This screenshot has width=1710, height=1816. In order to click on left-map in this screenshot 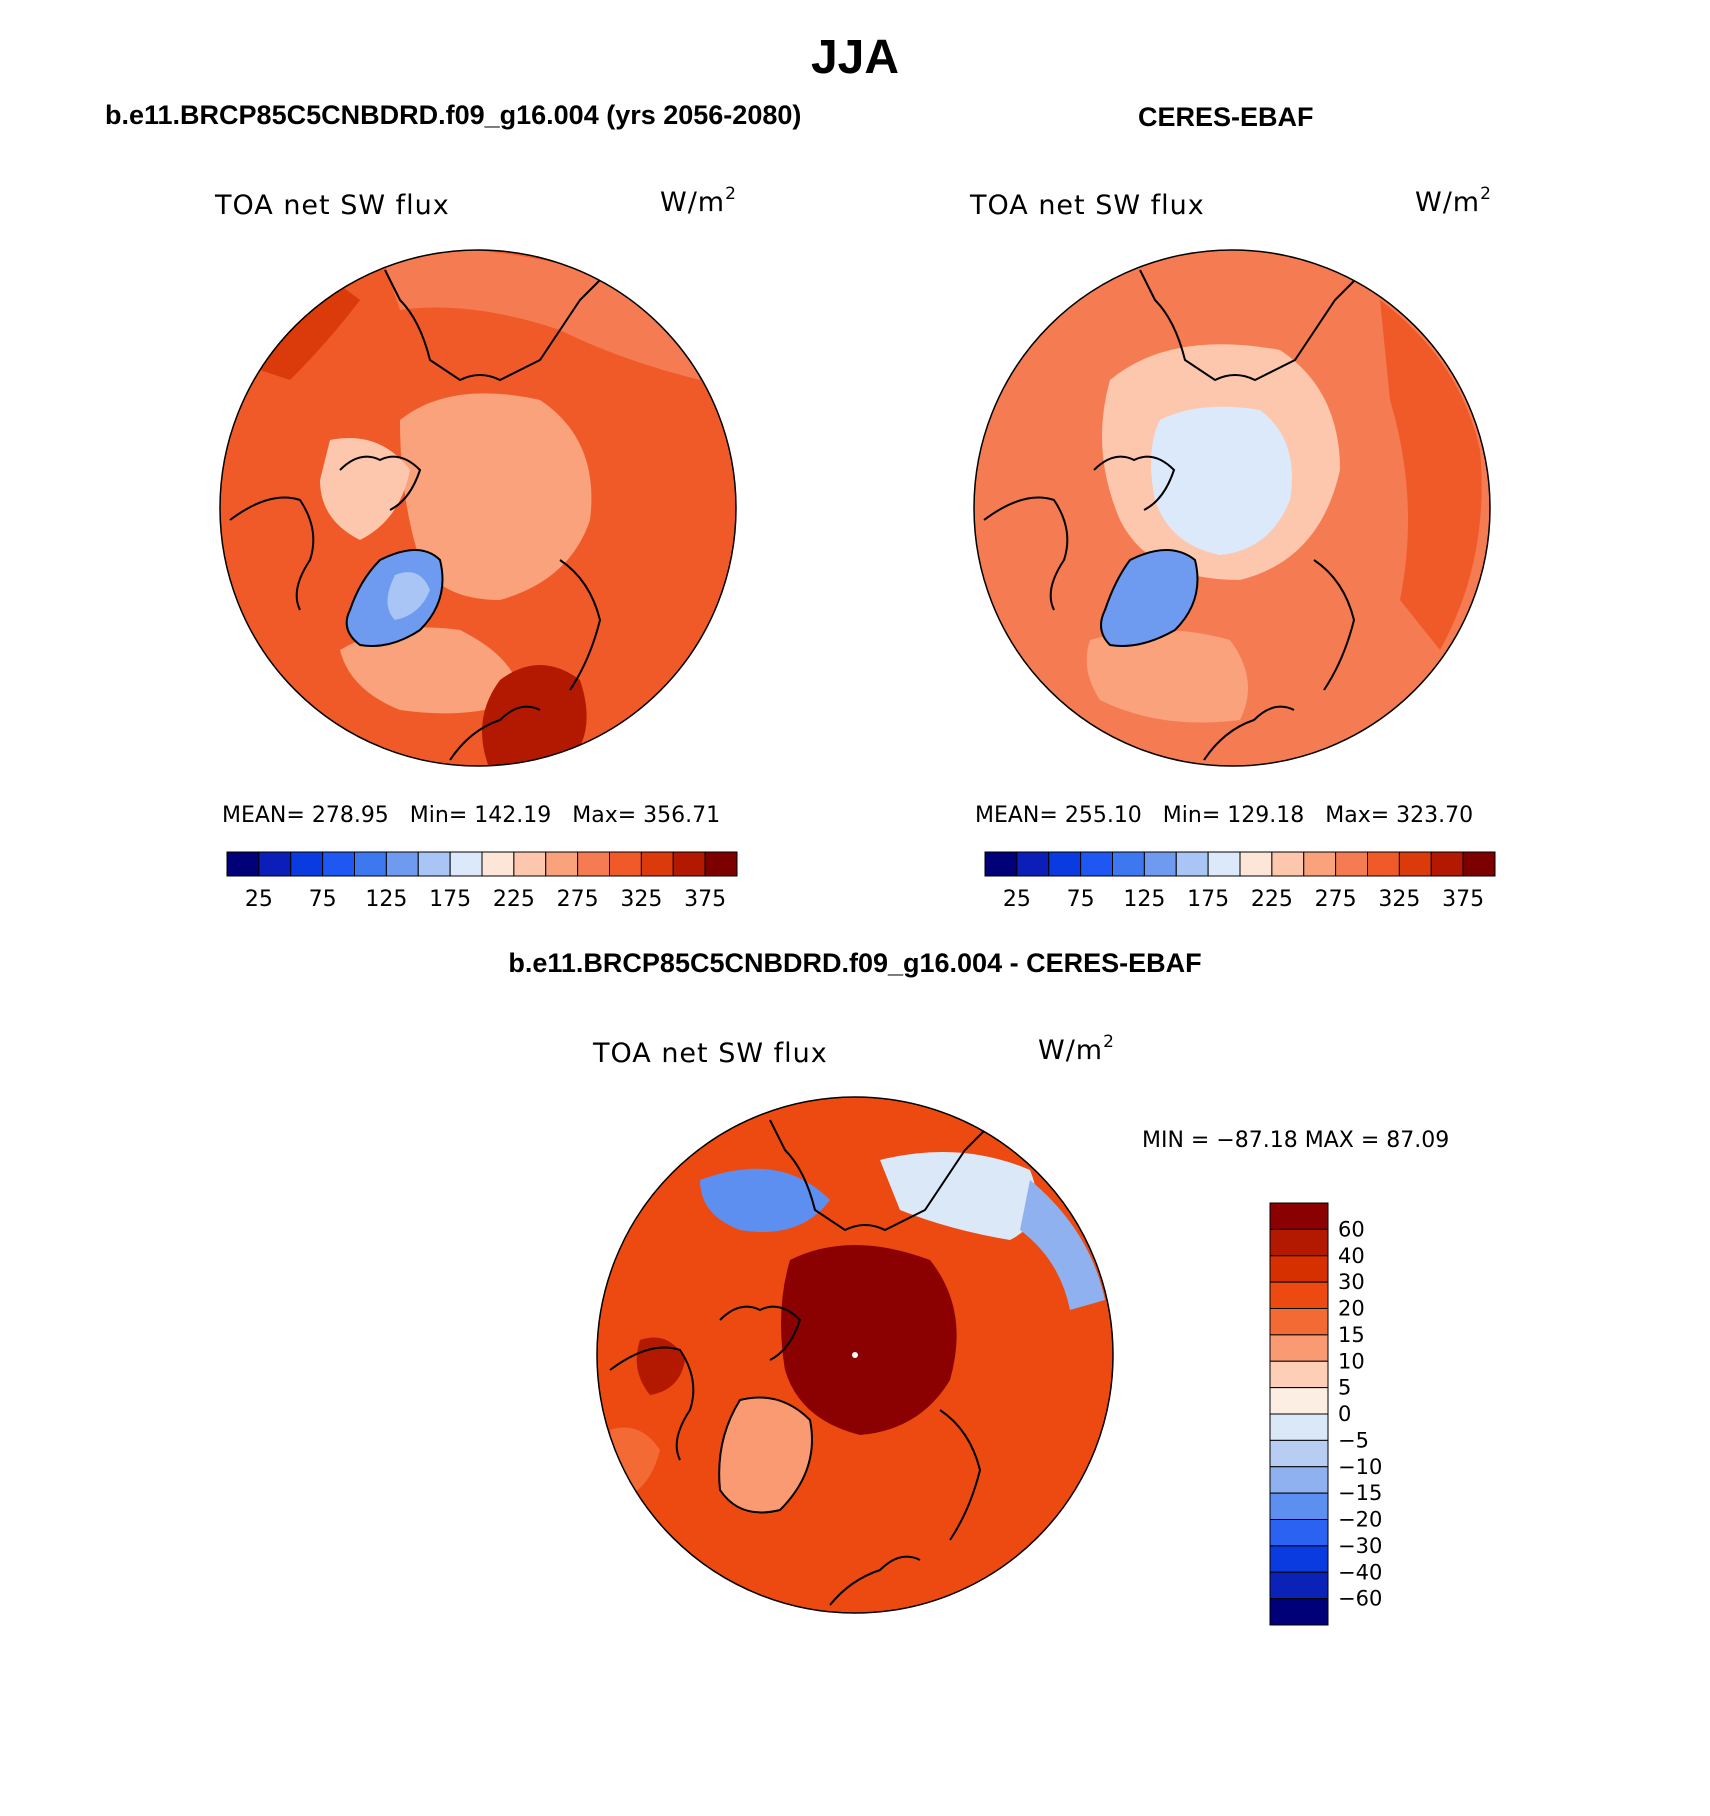, I will do `click(478, 508)`.